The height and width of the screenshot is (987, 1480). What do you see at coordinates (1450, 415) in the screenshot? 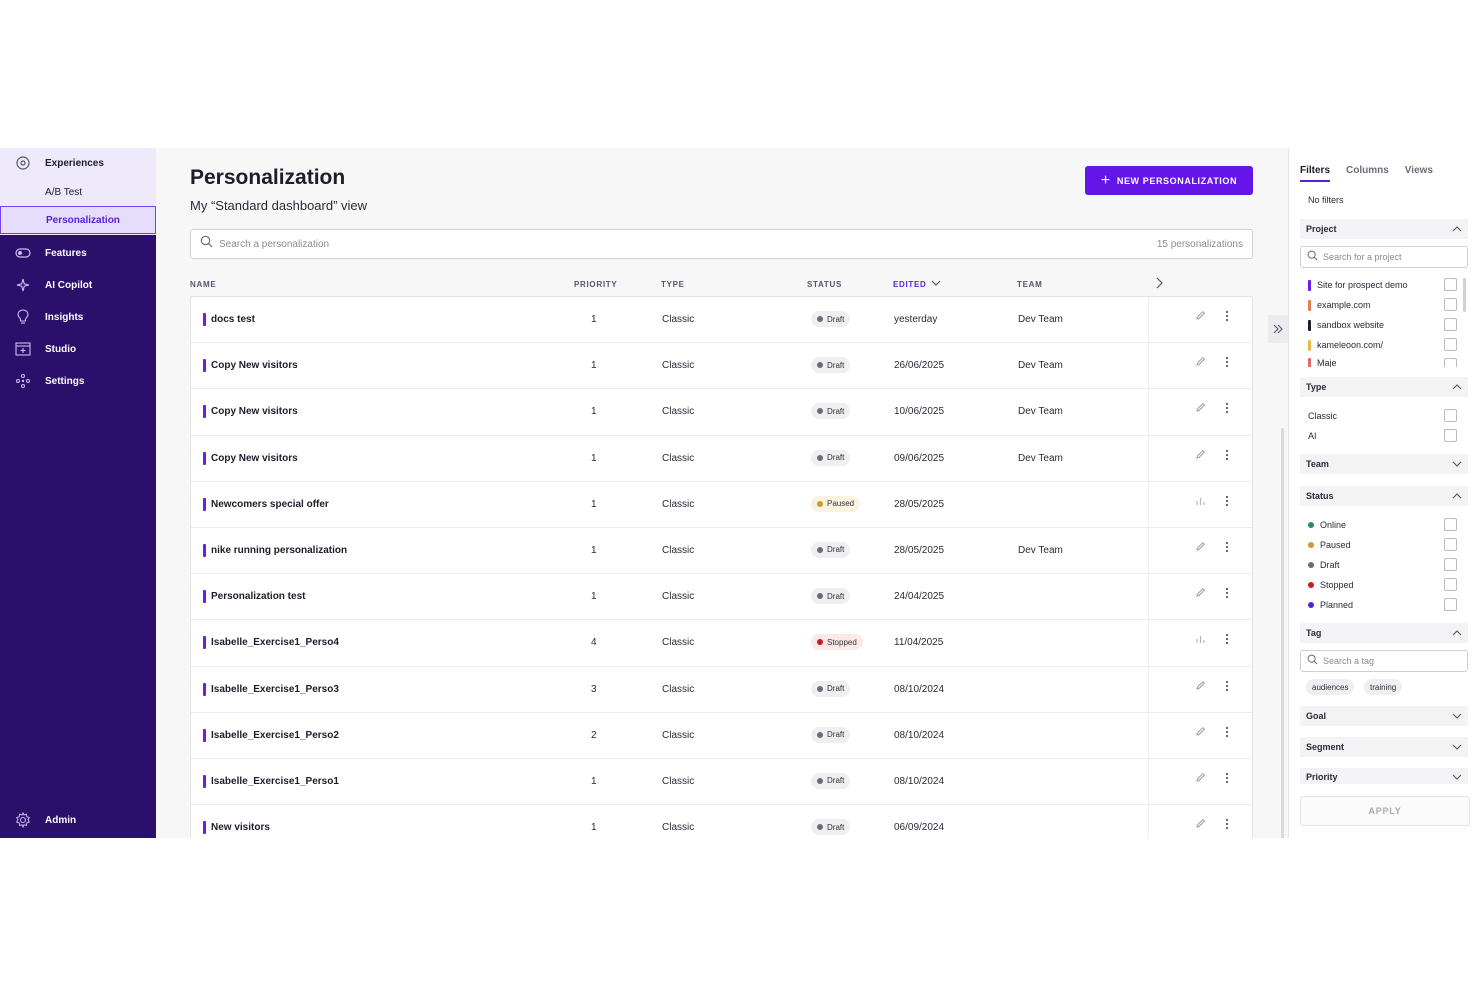
I see `type-classic-checkbox` at bounding box center [1450, 415].